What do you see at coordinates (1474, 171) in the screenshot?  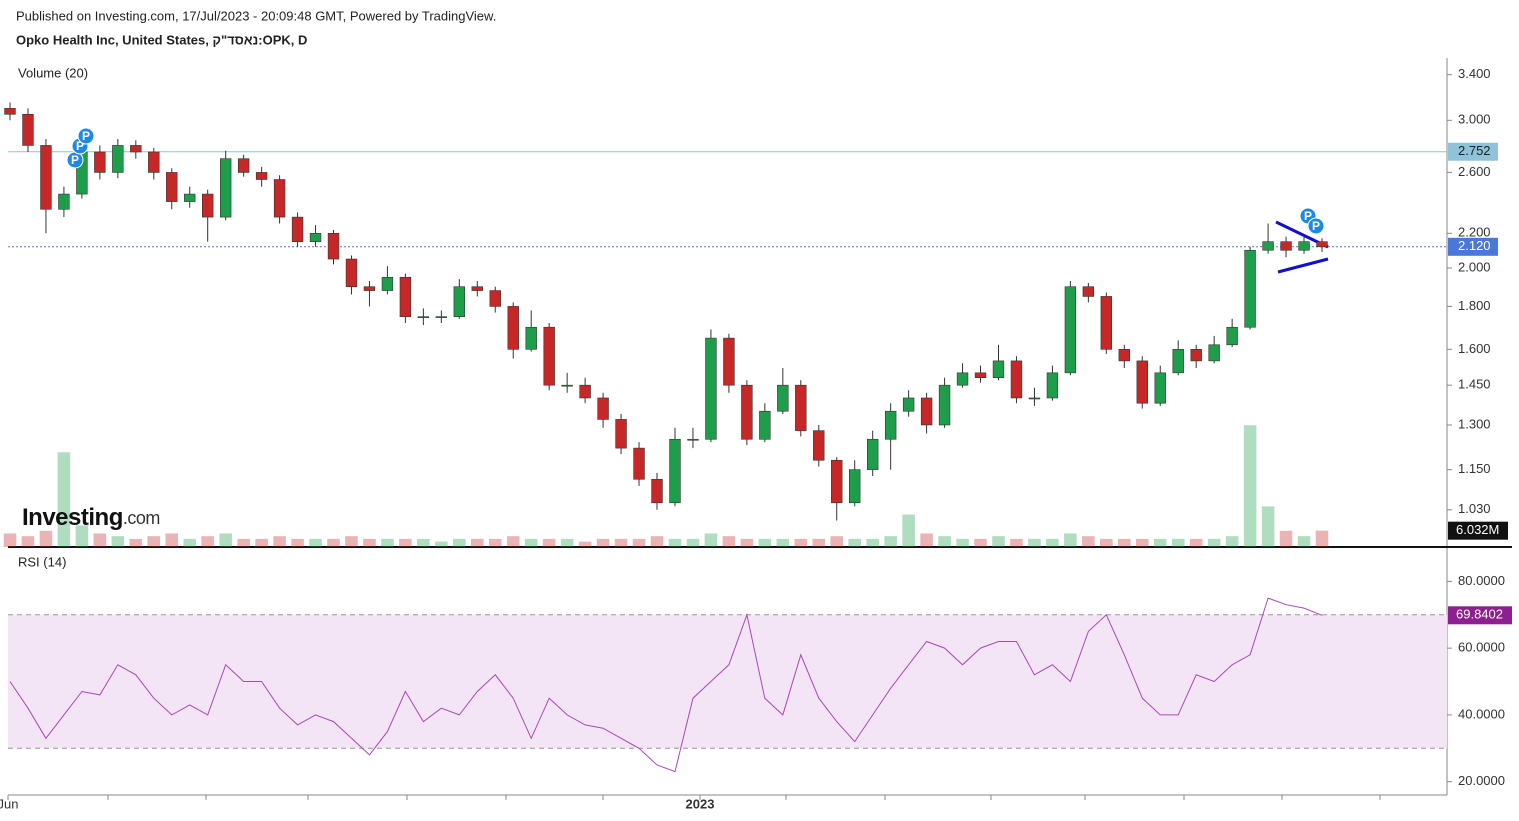 I see `y-tick-label: 2.600` at bounding box center [1474, 171].